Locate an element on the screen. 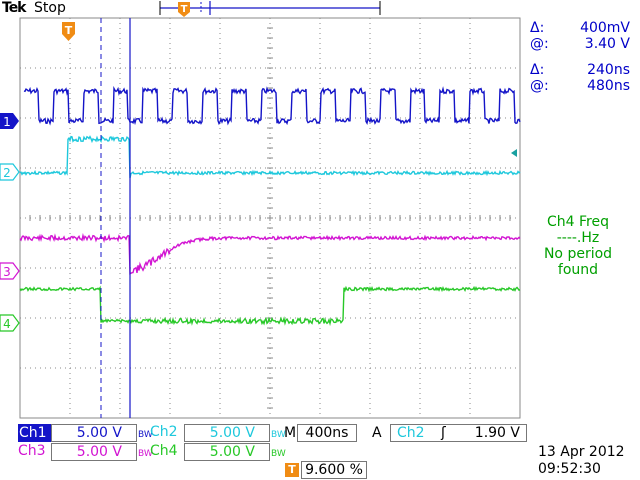 The image size is (640, 480). at-v-symbol: @: is located at coordinates (539, 44).